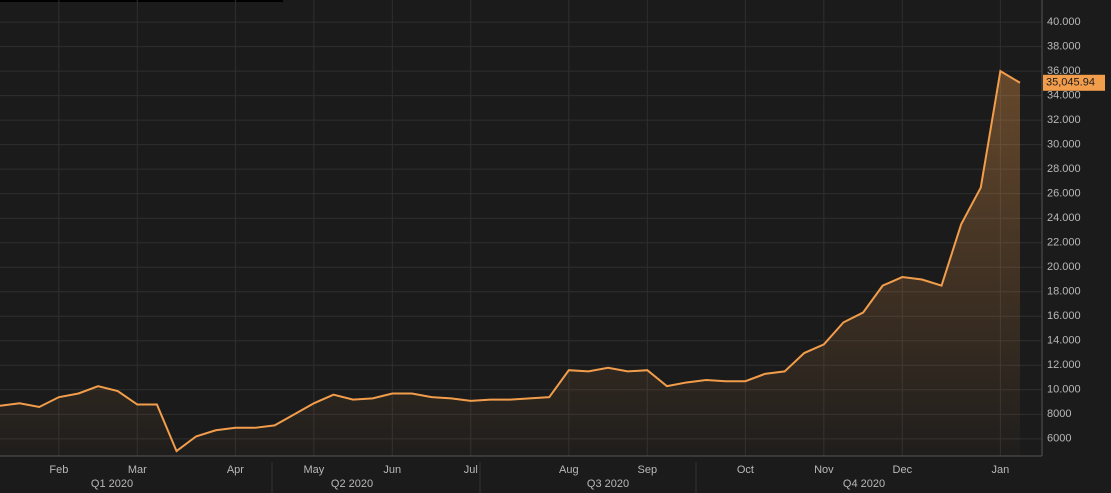 This screenshot has width=1111, height=493. What do you see at coordinates (112, 484) in the screenshot?
I see `quarter-label: Q1 2020` at bounding box center [112, 484].